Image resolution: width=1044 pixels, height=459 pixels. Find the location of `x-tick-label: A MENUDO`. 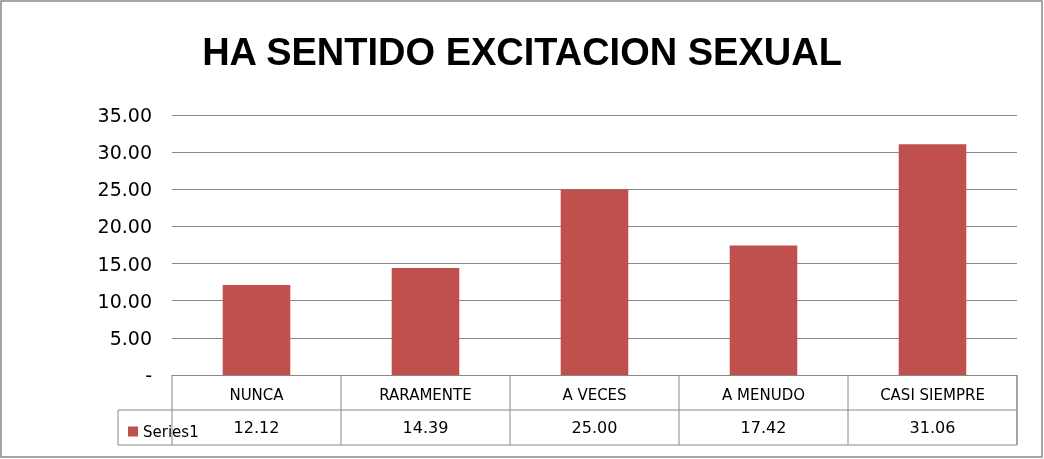

x-tick-label: A MENUDO is located at coordinates (763, 394).